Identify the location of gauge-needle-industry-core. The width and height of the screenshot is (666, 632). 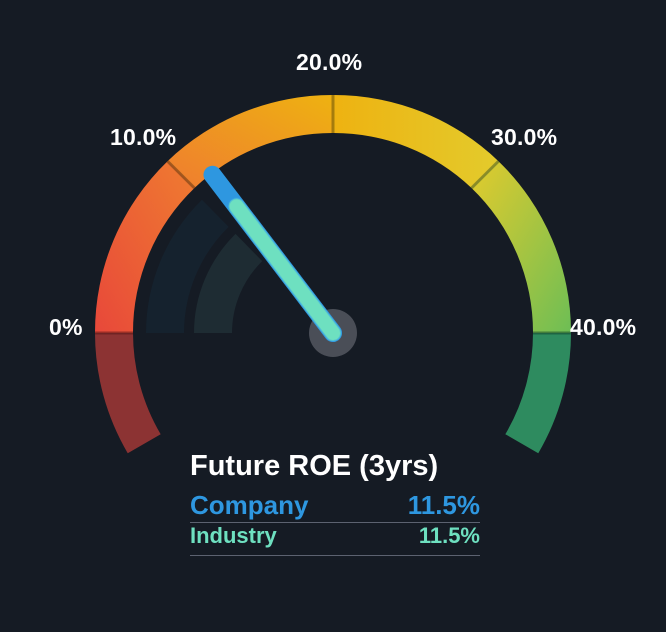
(284, 269).